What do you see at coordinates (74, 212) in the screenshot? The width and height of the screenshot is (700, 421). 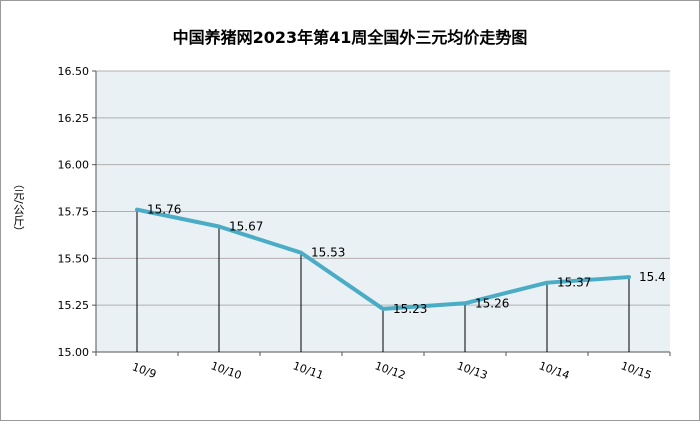 I see `y-tick-label: 15.75` at bounding box center [74, 212].